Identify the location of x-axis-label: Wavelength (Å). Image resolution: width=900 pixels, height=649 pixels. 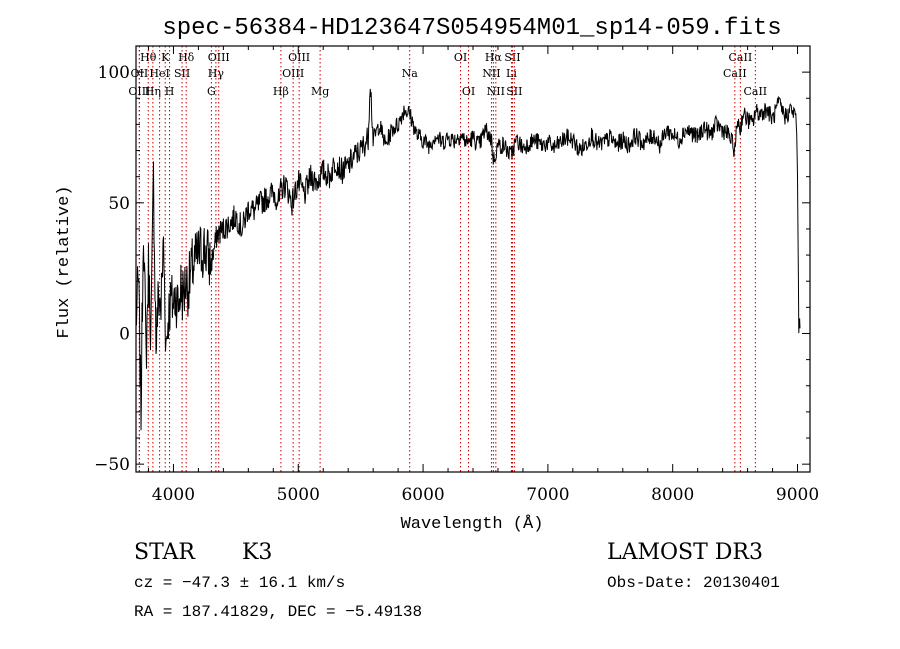
(472, 524).